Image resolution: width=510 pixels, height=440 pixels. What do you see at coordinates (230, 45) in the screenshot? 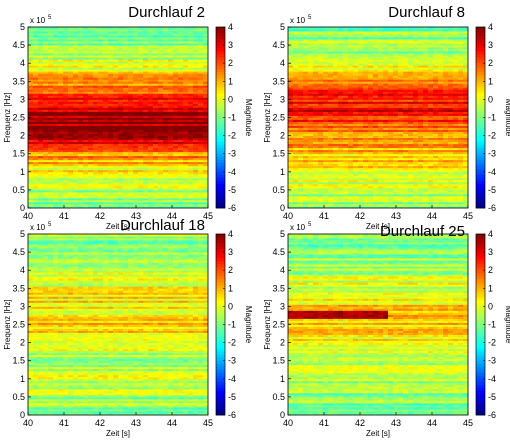
I see `colorbar-tick-label: 3` at bounding box center [230, 45].